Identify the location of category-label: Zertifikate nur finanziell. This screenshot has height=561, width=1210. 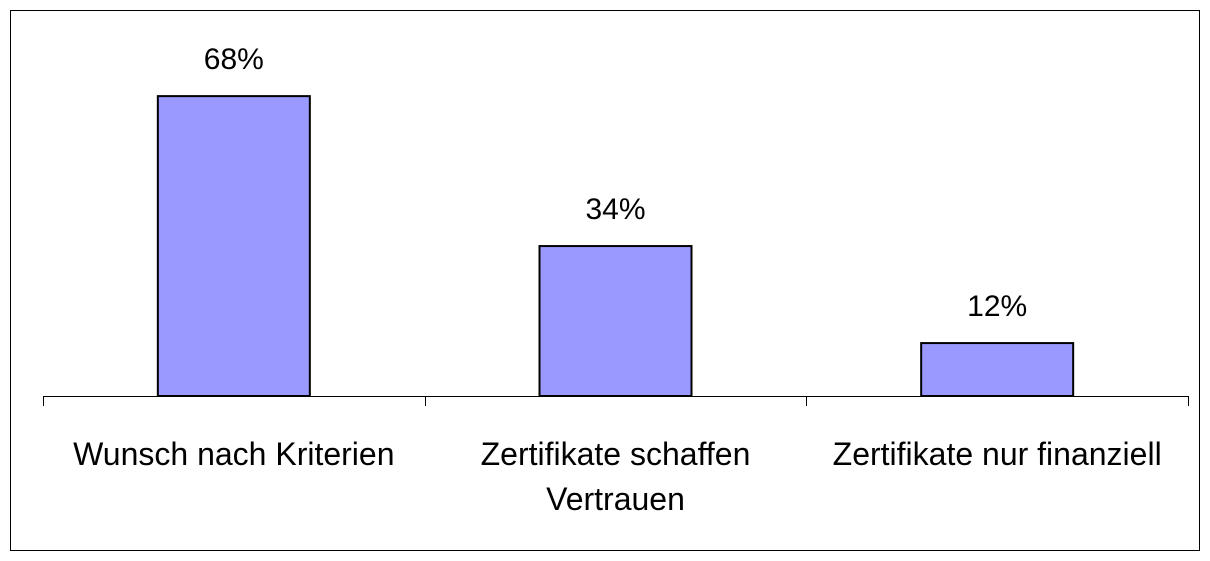
(997, 454).